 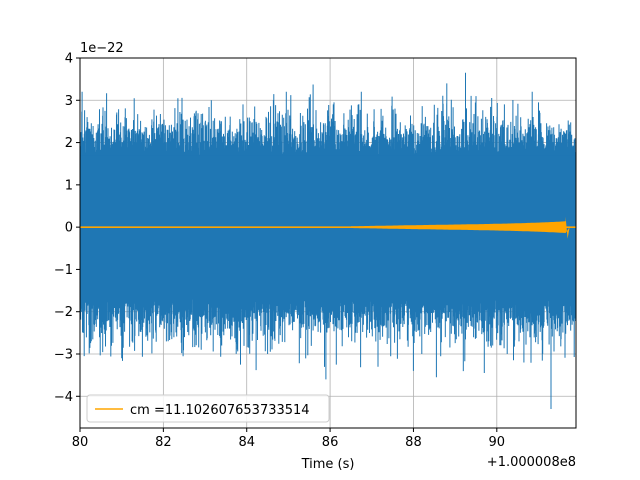 I want to click on x-tick-label: 86, so click(x=330, y=442).